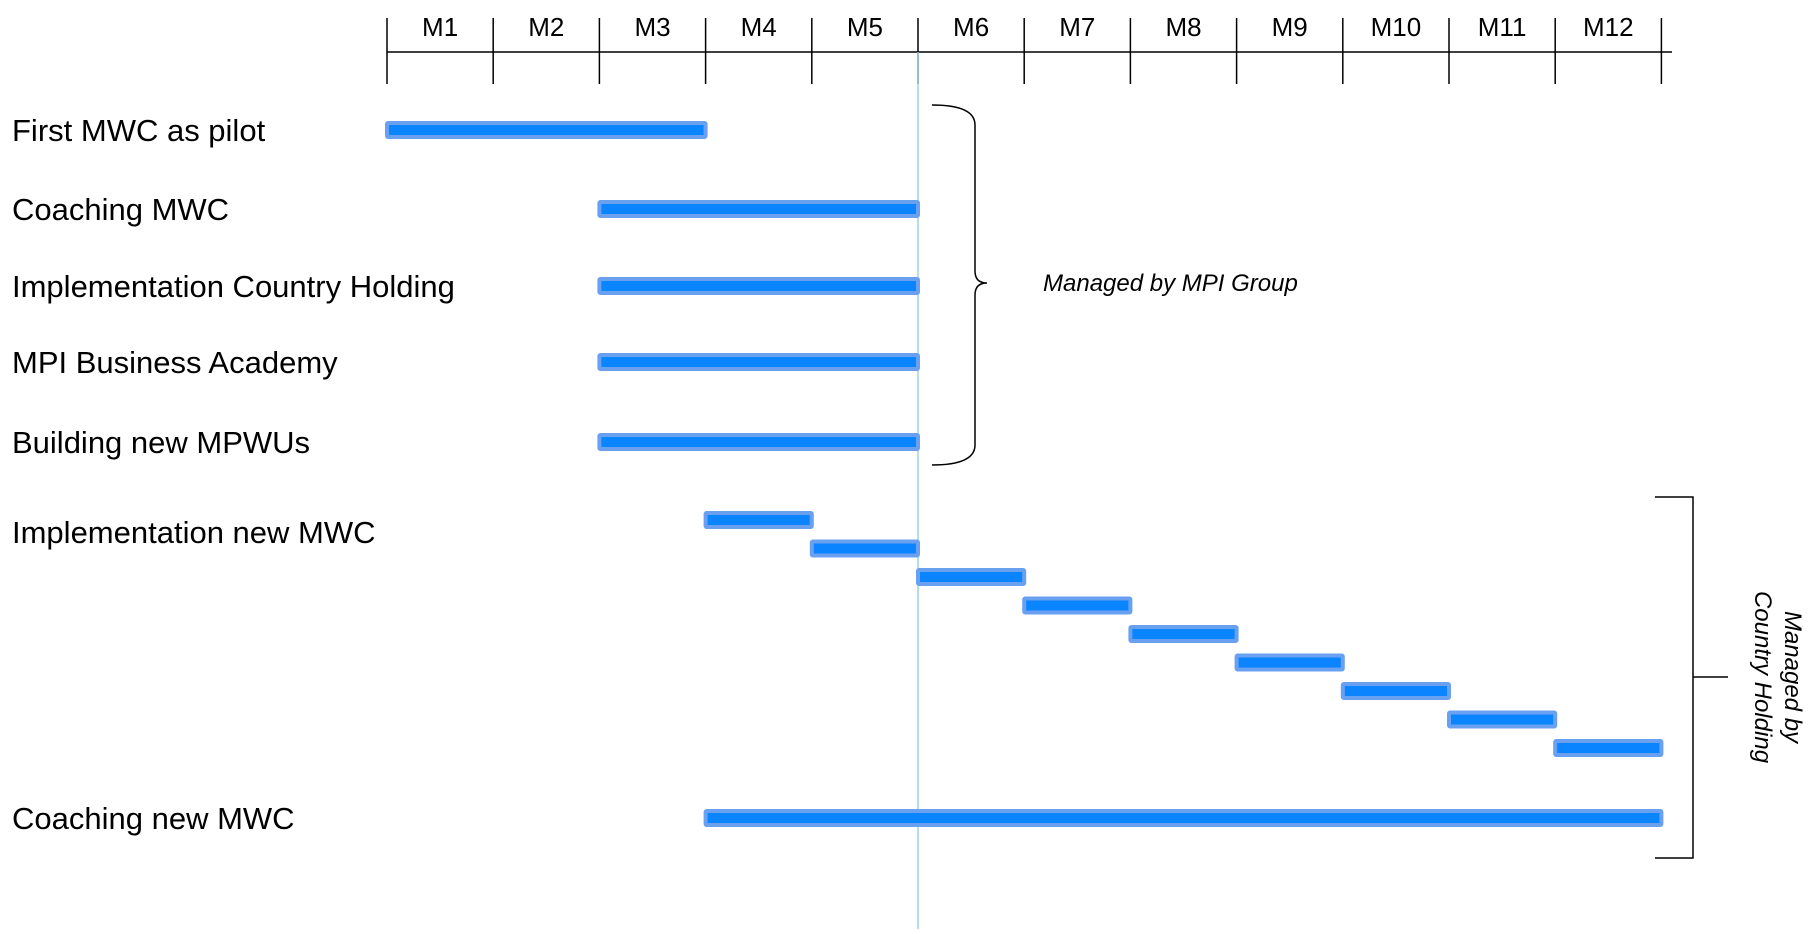 Image resolution: width=1818 pixels, height=934 pixels. Describe the element at coordinates (1396, 27) in the screenshot. I see `month-label-m10: M10` at that location.